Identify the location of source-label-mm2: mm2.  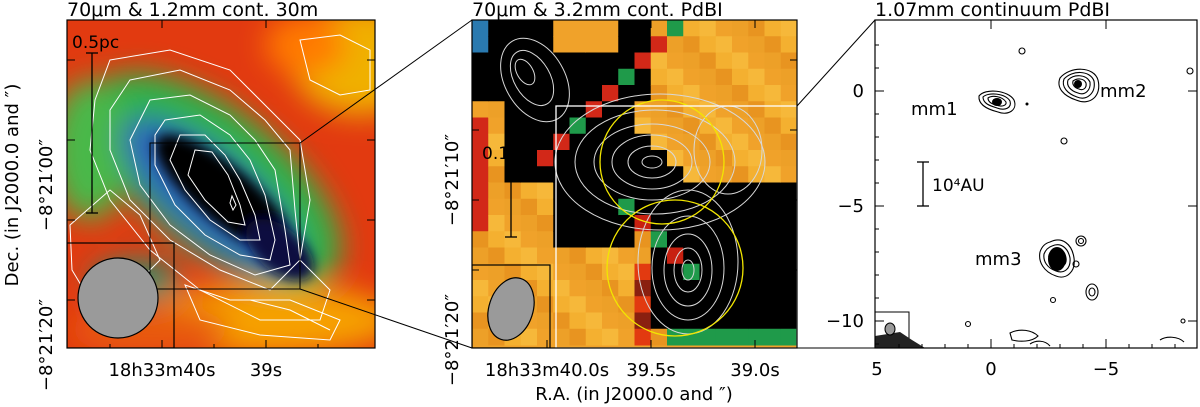
(1123, 91).